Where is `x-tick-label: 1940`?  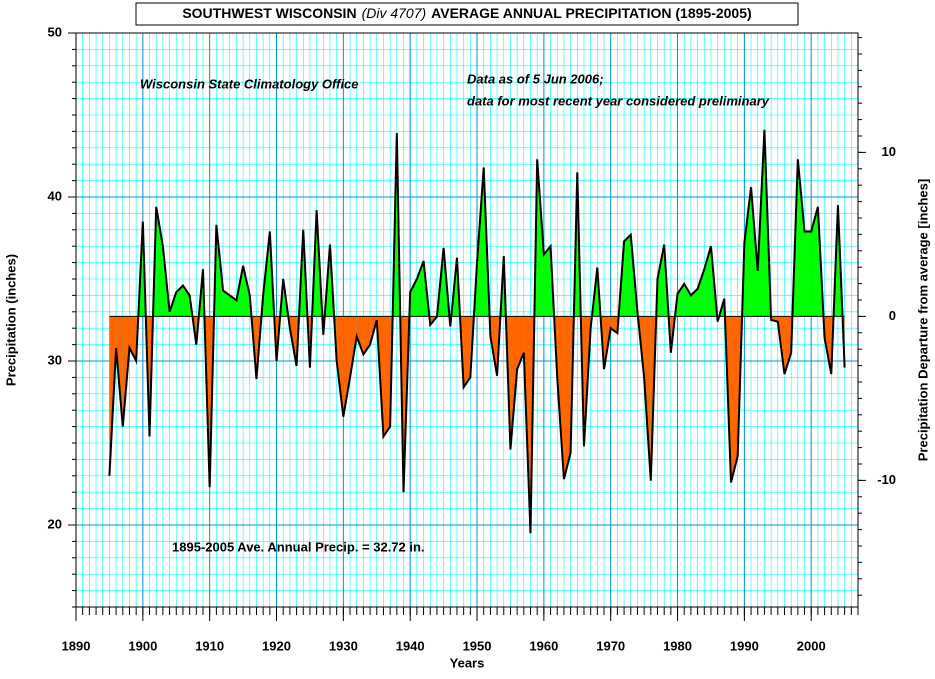 x-tick-label: 1940 is located at coordinates (410, 645).